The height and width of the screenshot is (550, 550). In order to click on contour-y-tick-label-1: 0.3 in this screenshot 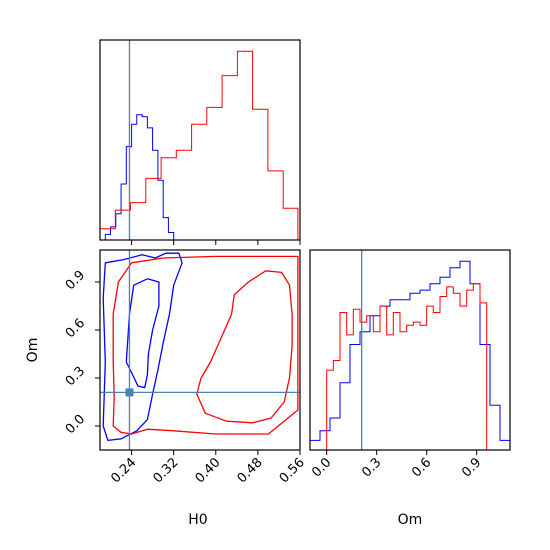, I will do `click(75, 376)`.